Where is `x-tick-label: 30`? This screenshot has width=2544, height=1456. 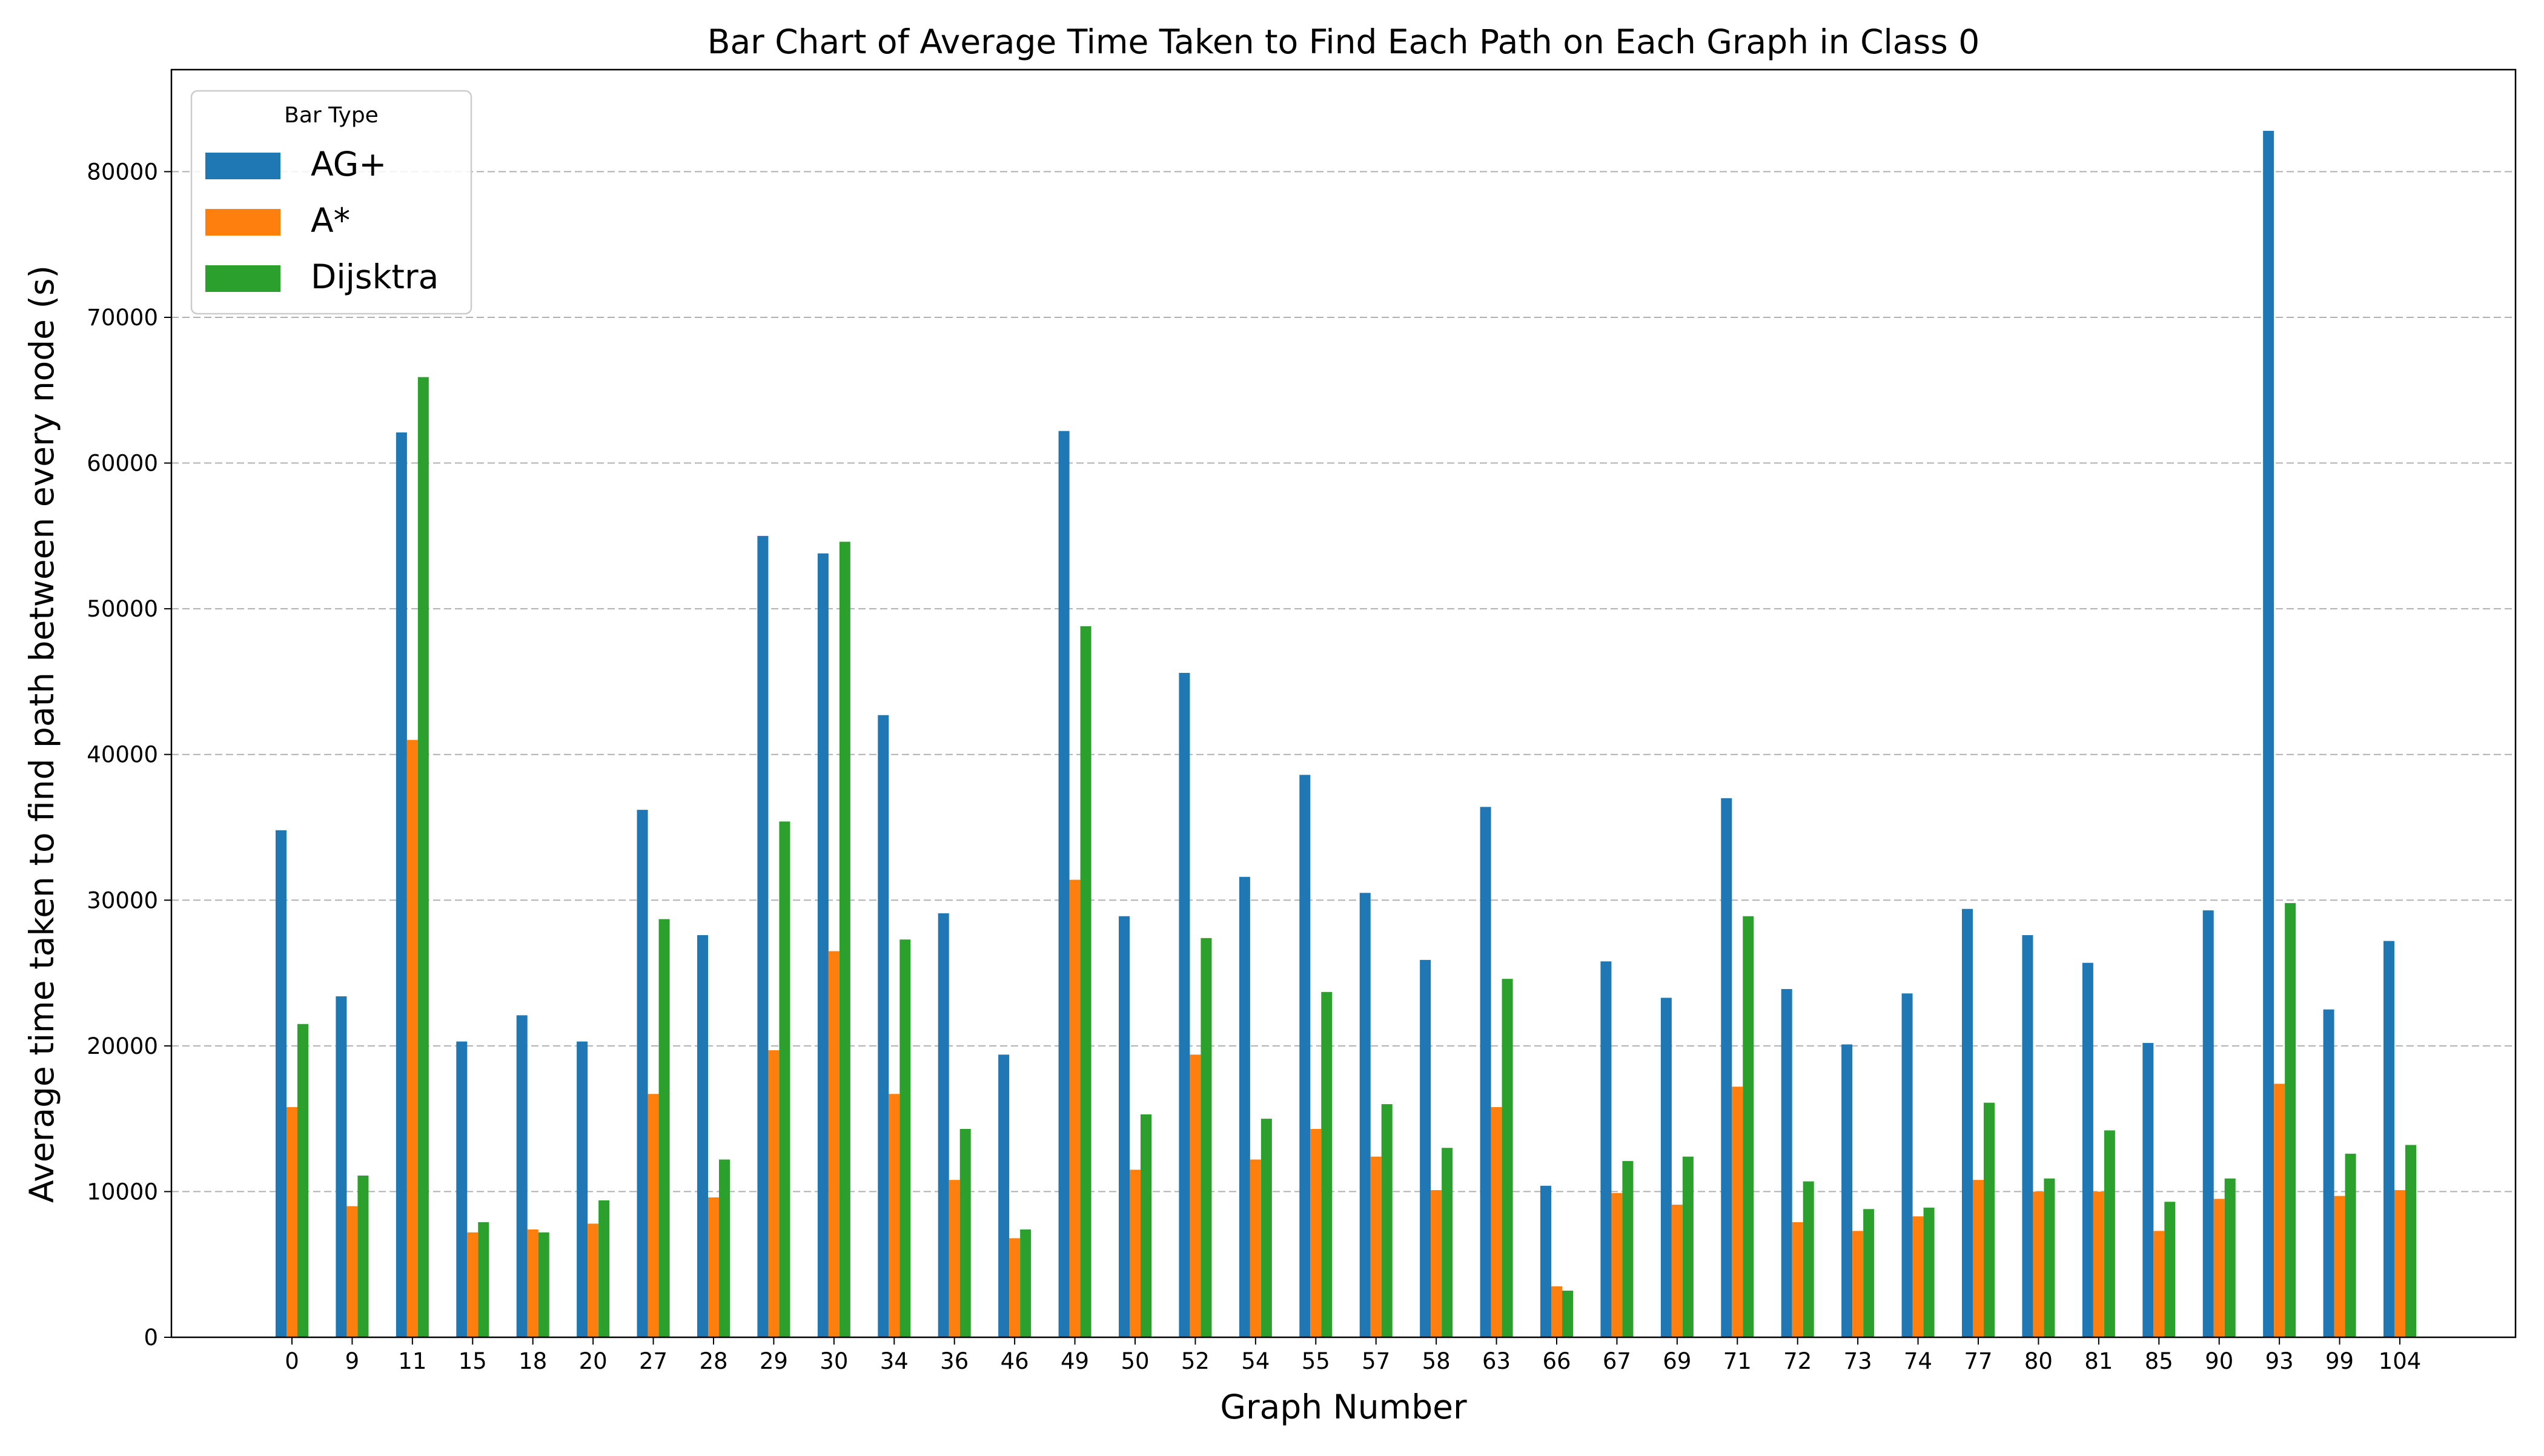
x-tick-label: 30 is located at coordinates (834, 1361).